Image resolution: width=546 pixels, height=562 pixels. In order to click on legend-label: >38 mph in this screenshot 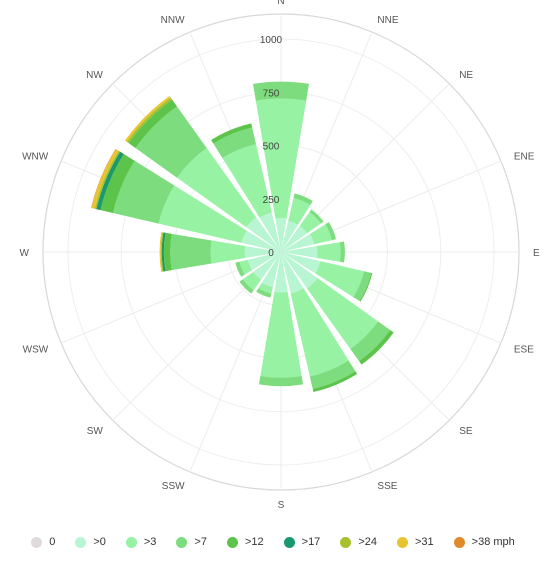, I will do `click(493, 542)`.